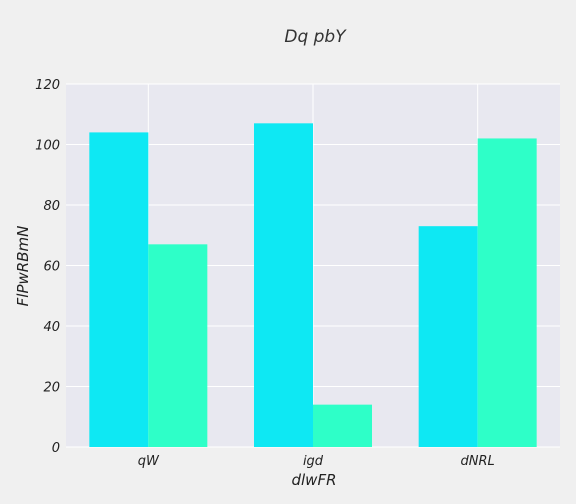 Image resolution: width=576 pixels, height=504 pixels. I want to click on y-tick-label: 60, so click(51, 267).